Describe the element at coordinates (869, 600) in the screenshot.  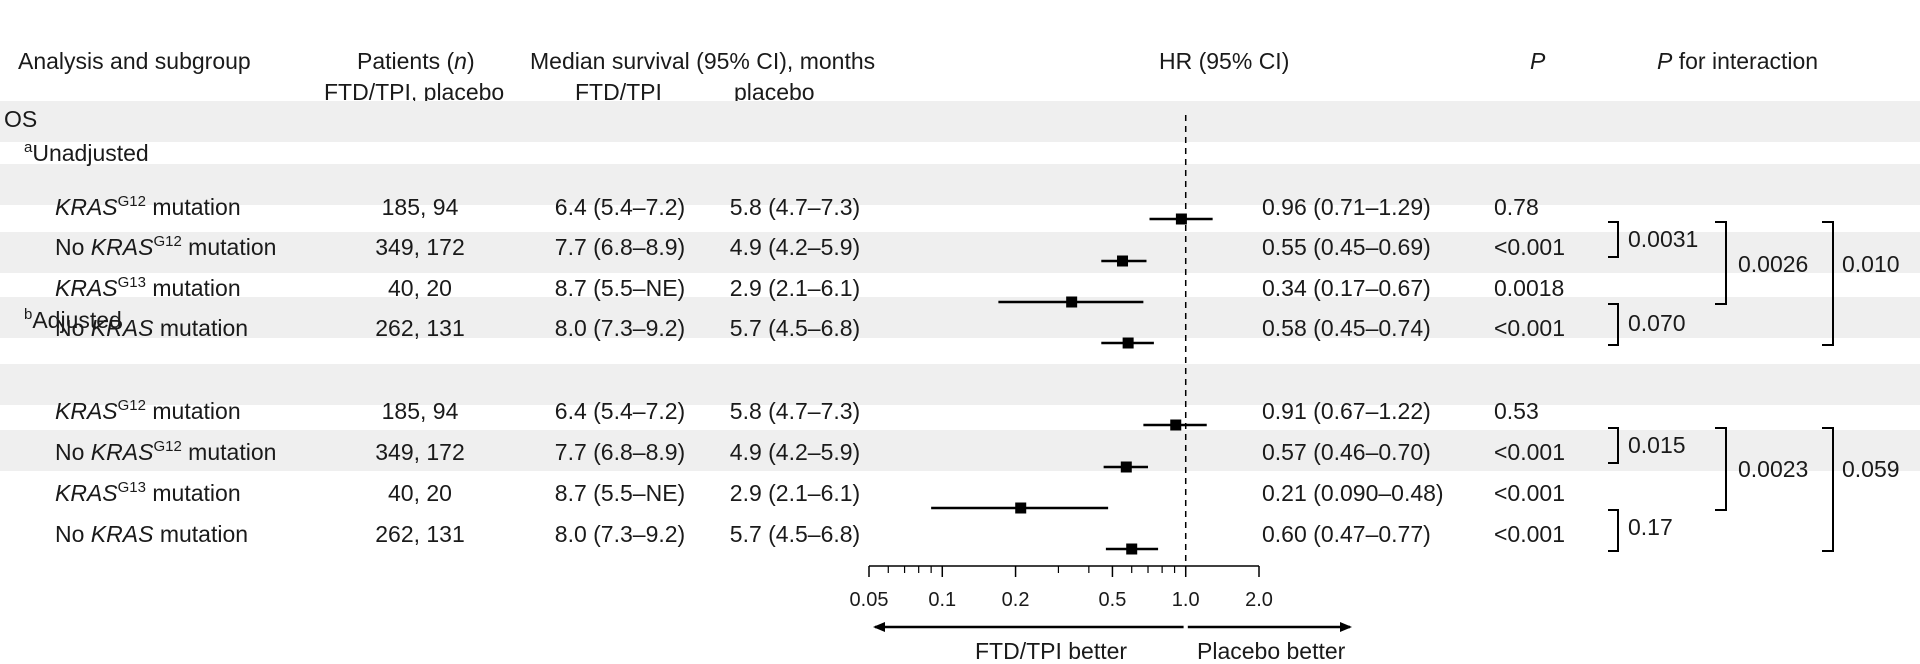
I see `x-tick-label: 0.05` at that location.